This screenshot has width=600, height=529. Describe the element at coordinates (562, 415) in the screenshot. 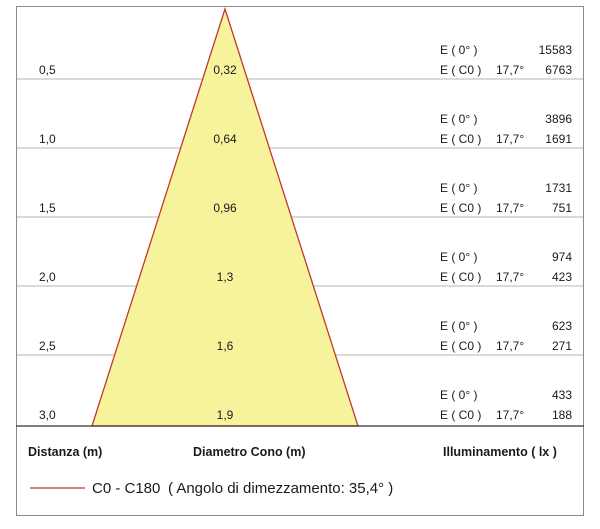

I see `ec0-value: 188` at that location.